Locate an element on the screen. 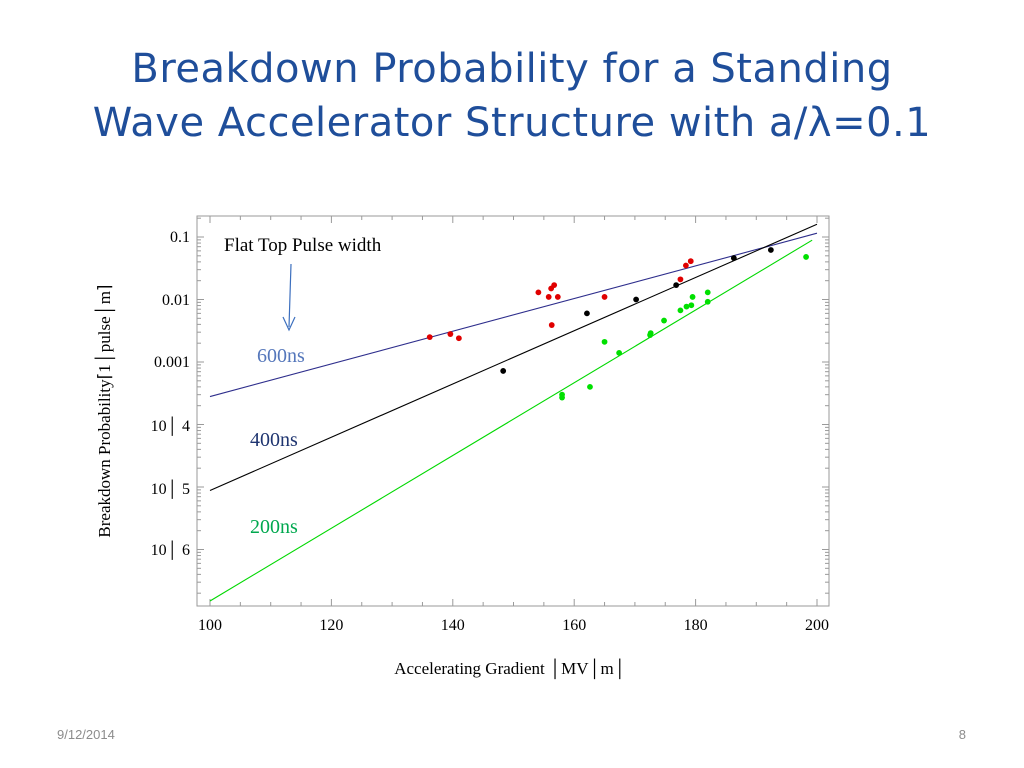 This screenshot has height=768, width=1024. y-tick-label: 10│ 4 is located at coordinates (170, 426).